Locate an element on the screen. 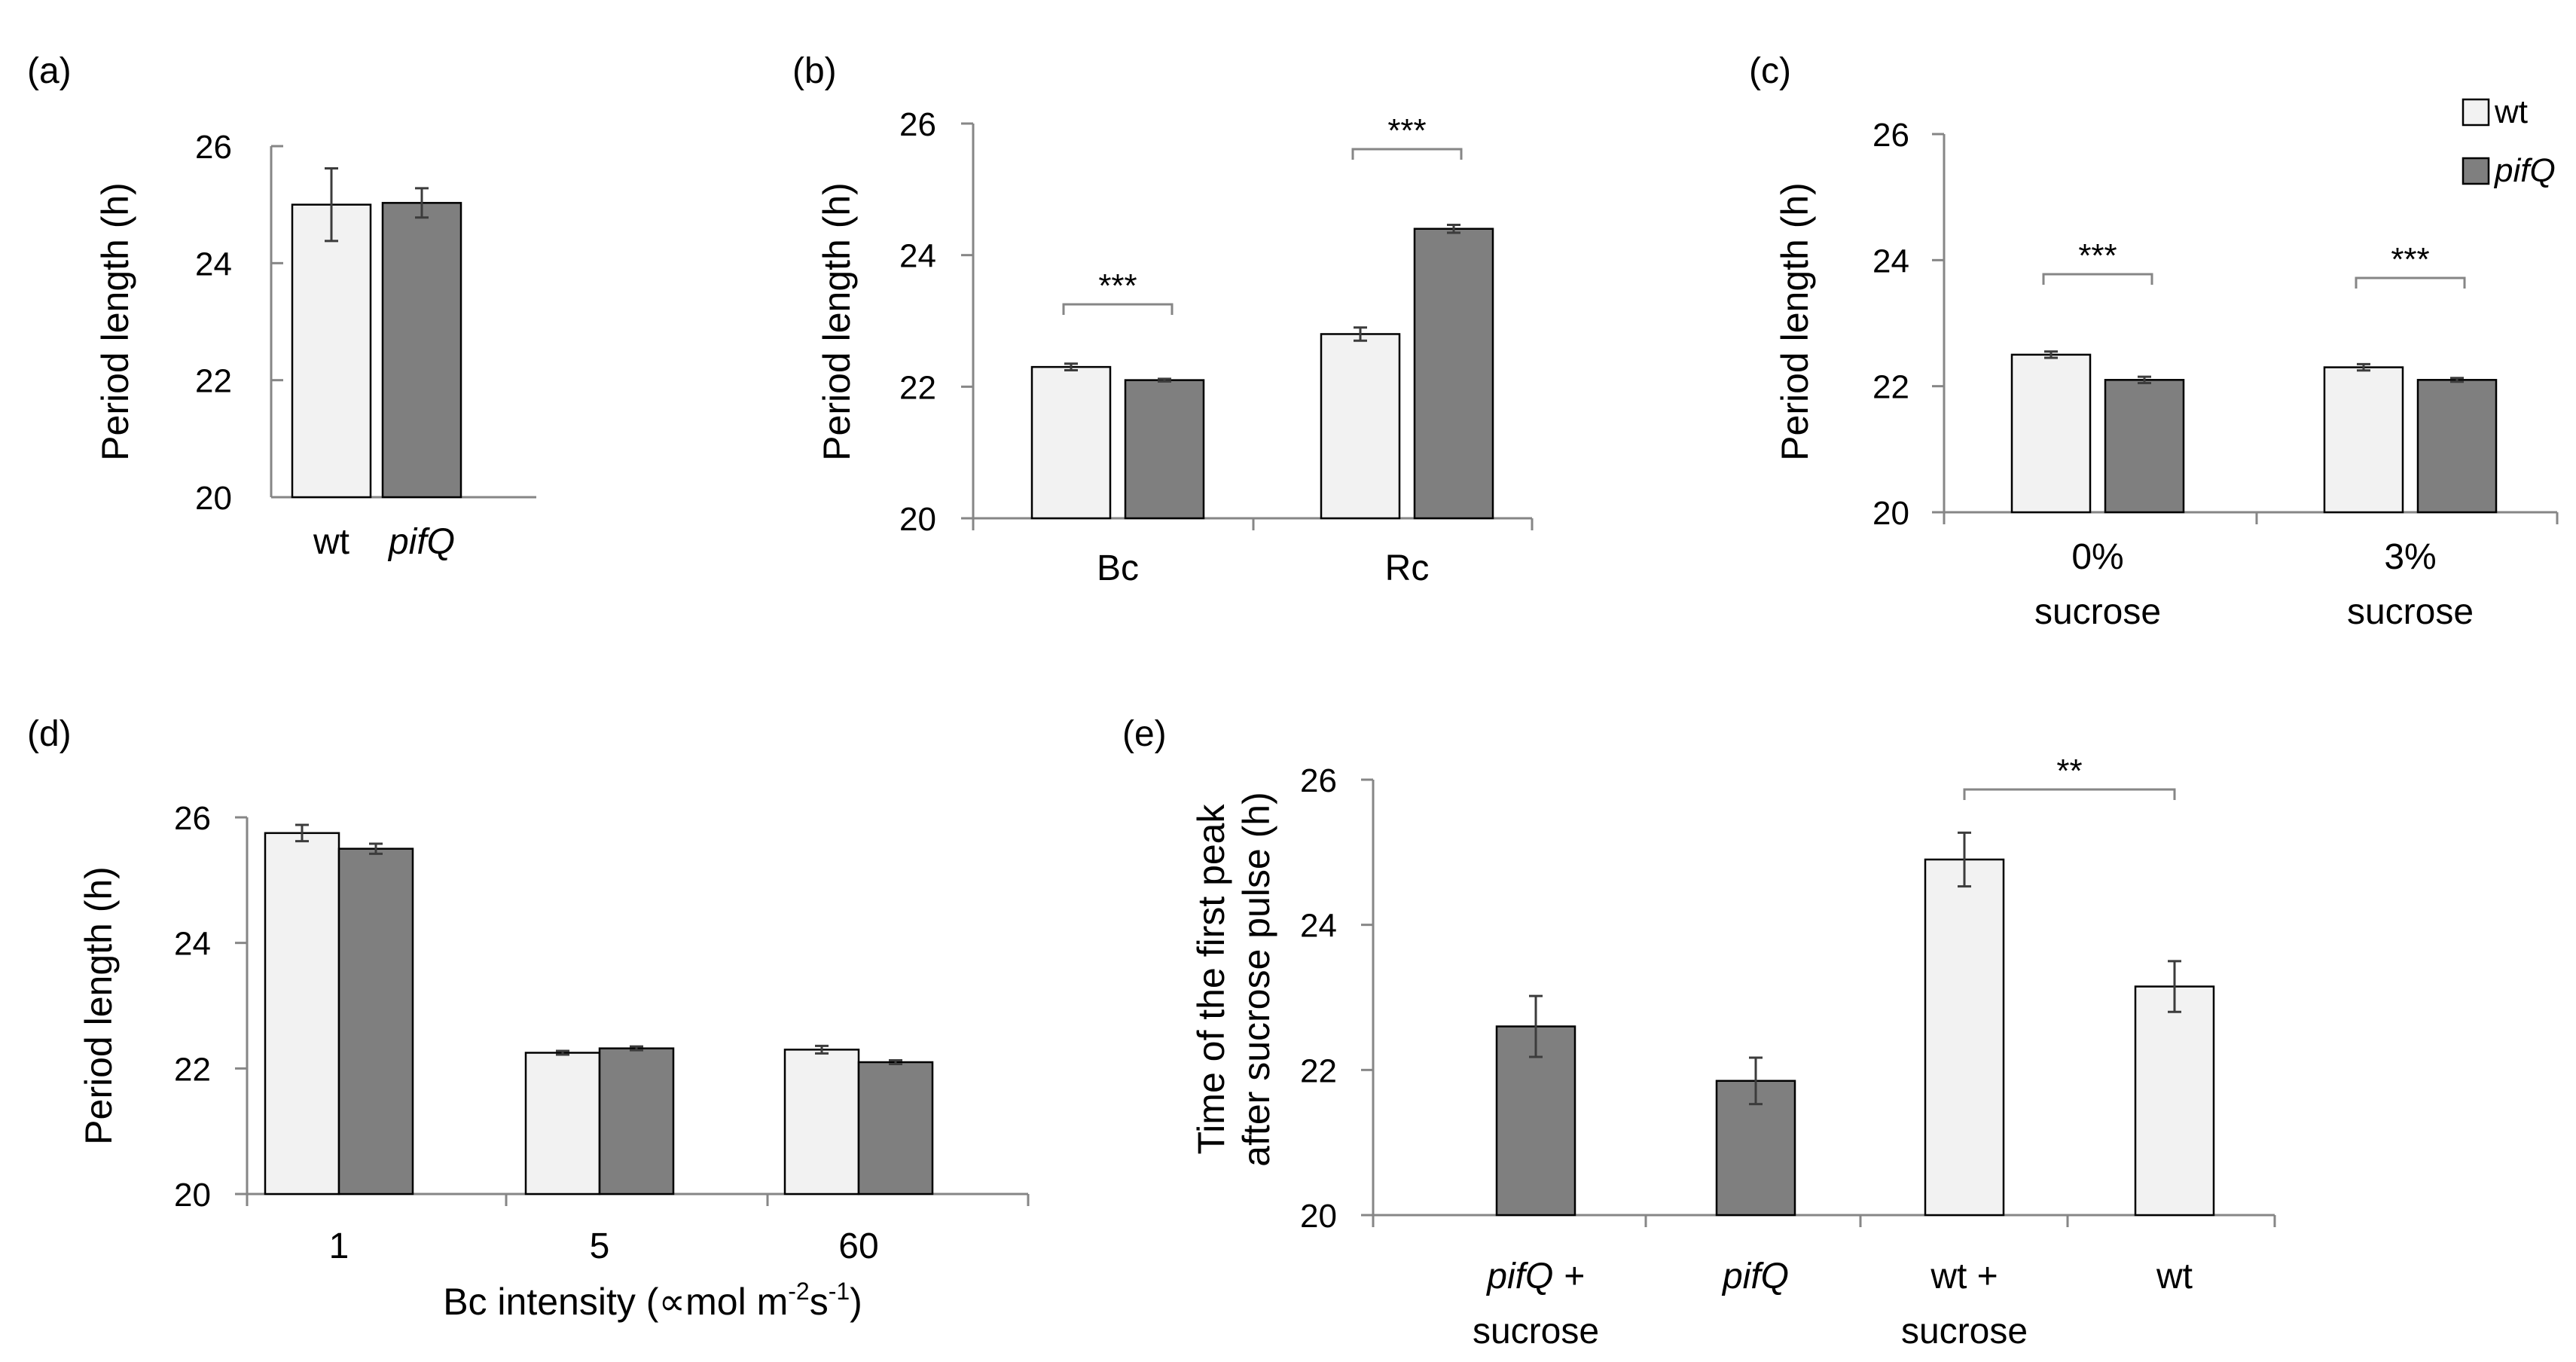  x-axis-label-part: ) is located at coordinates (856, 1302).